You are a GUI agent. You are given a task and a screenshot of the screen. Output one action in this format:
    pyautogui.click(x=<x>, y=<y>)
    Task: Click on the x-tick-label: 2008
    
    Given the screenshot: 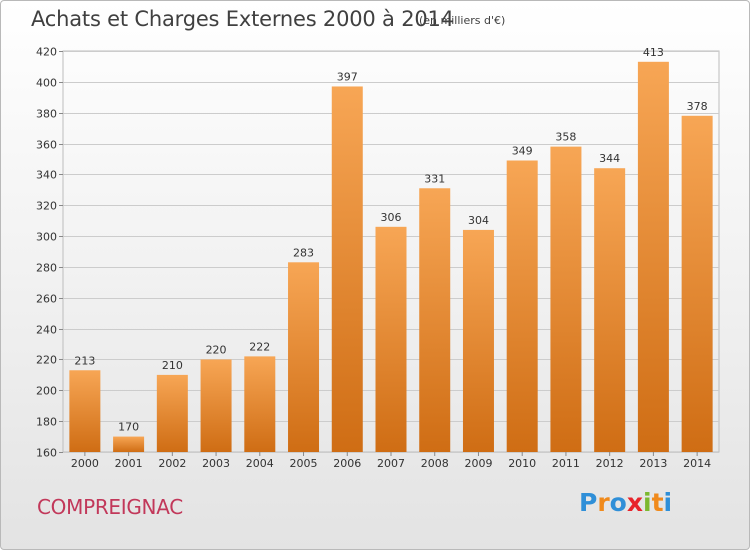 What is the action you would take?
    pyautogui.click(x=435, y=463)
    